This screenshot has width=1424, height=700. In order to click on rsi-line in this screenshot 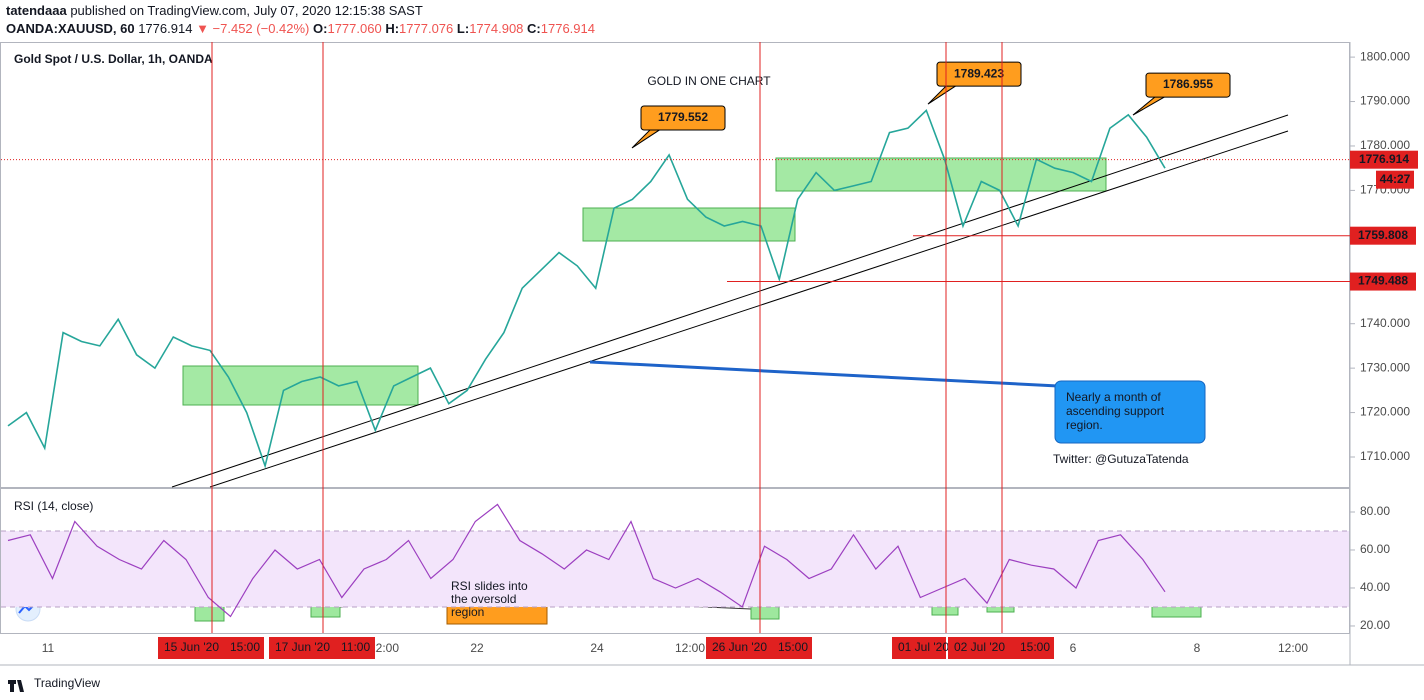, I will do `click(586, 560)`.